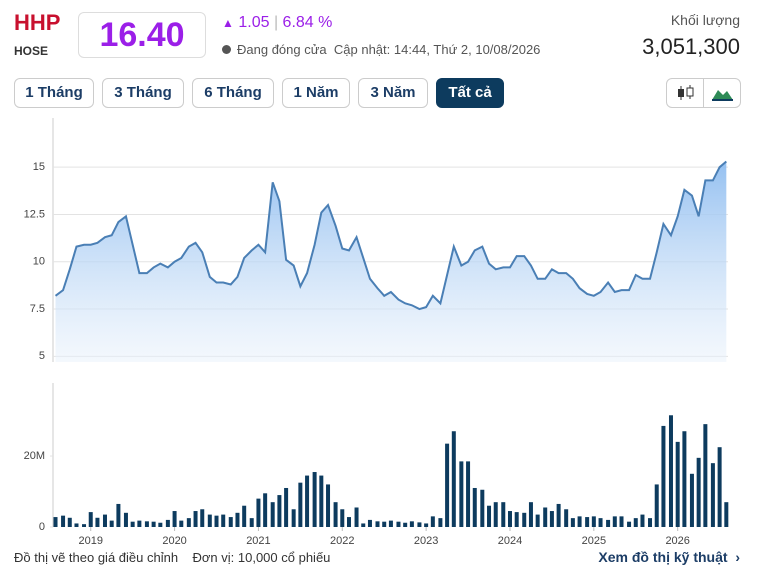 The height and width of the screenshot is (573, 758). Describe the element at coordinates (470, 93) in the screenshot. I see `range-button: Tất cả` at that location.